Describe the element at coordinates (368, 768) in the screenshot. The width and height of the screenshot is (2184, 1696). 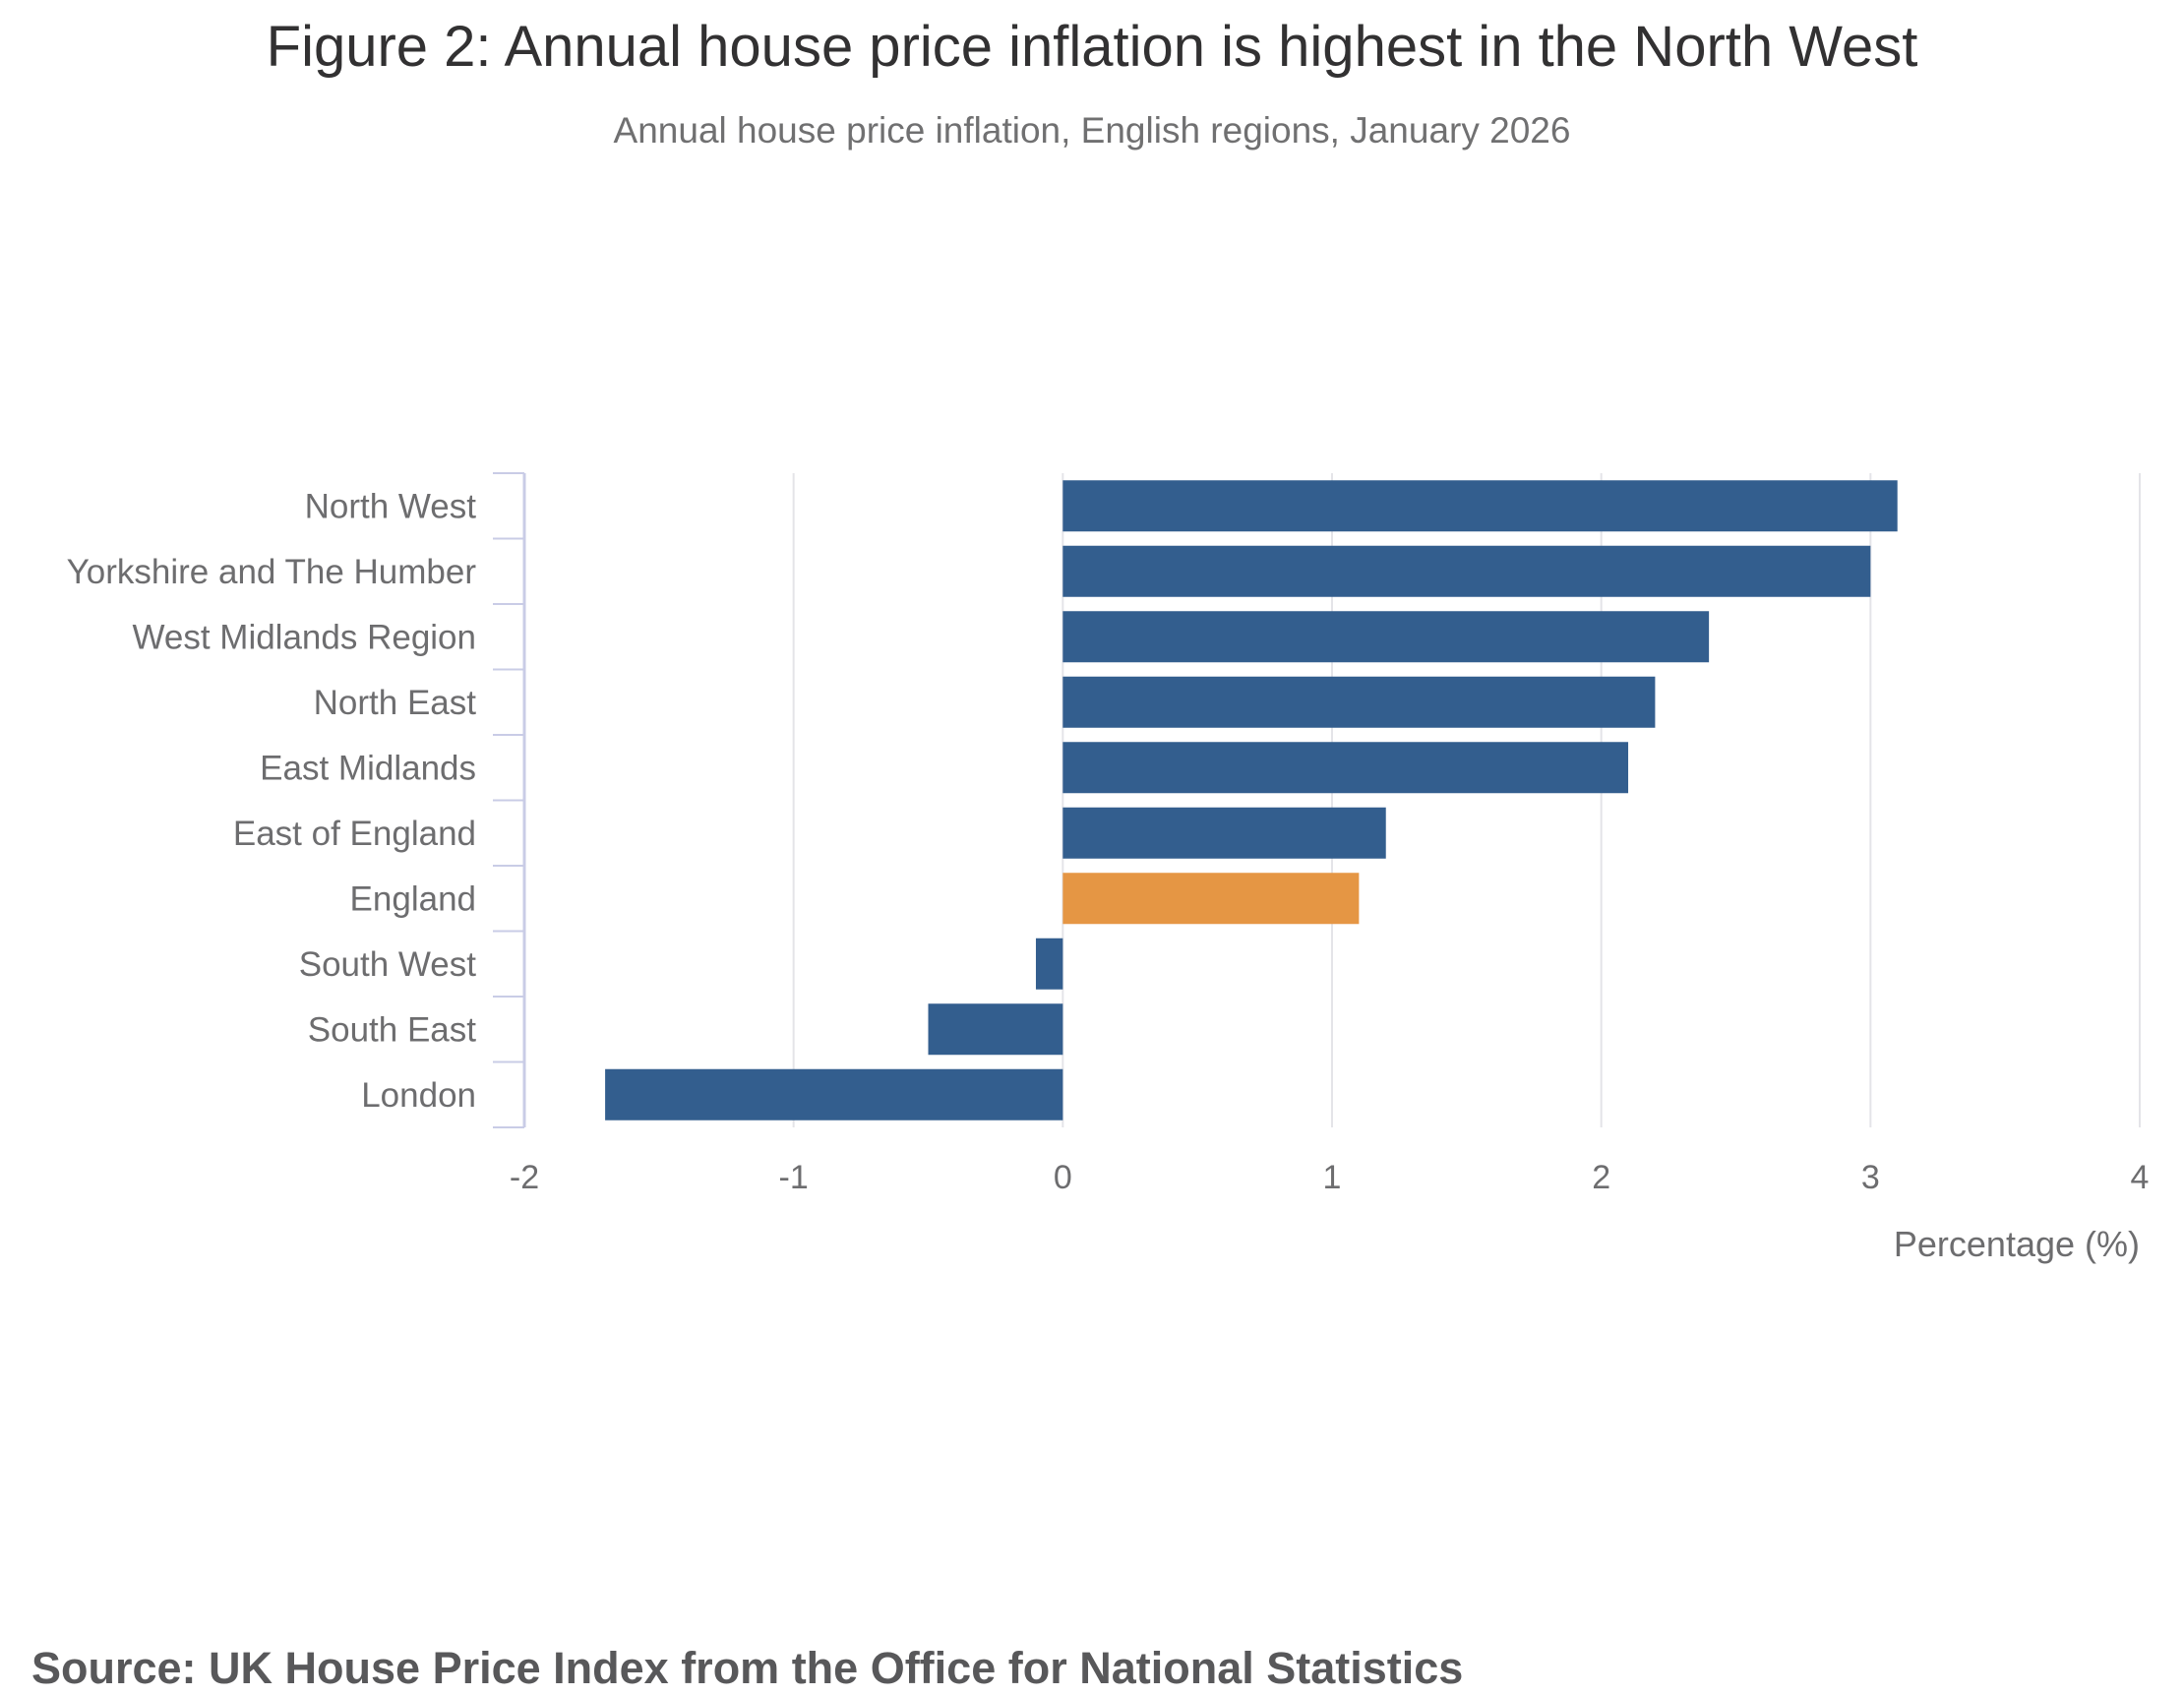
I see `y-category-label: East Midlands` at that location.